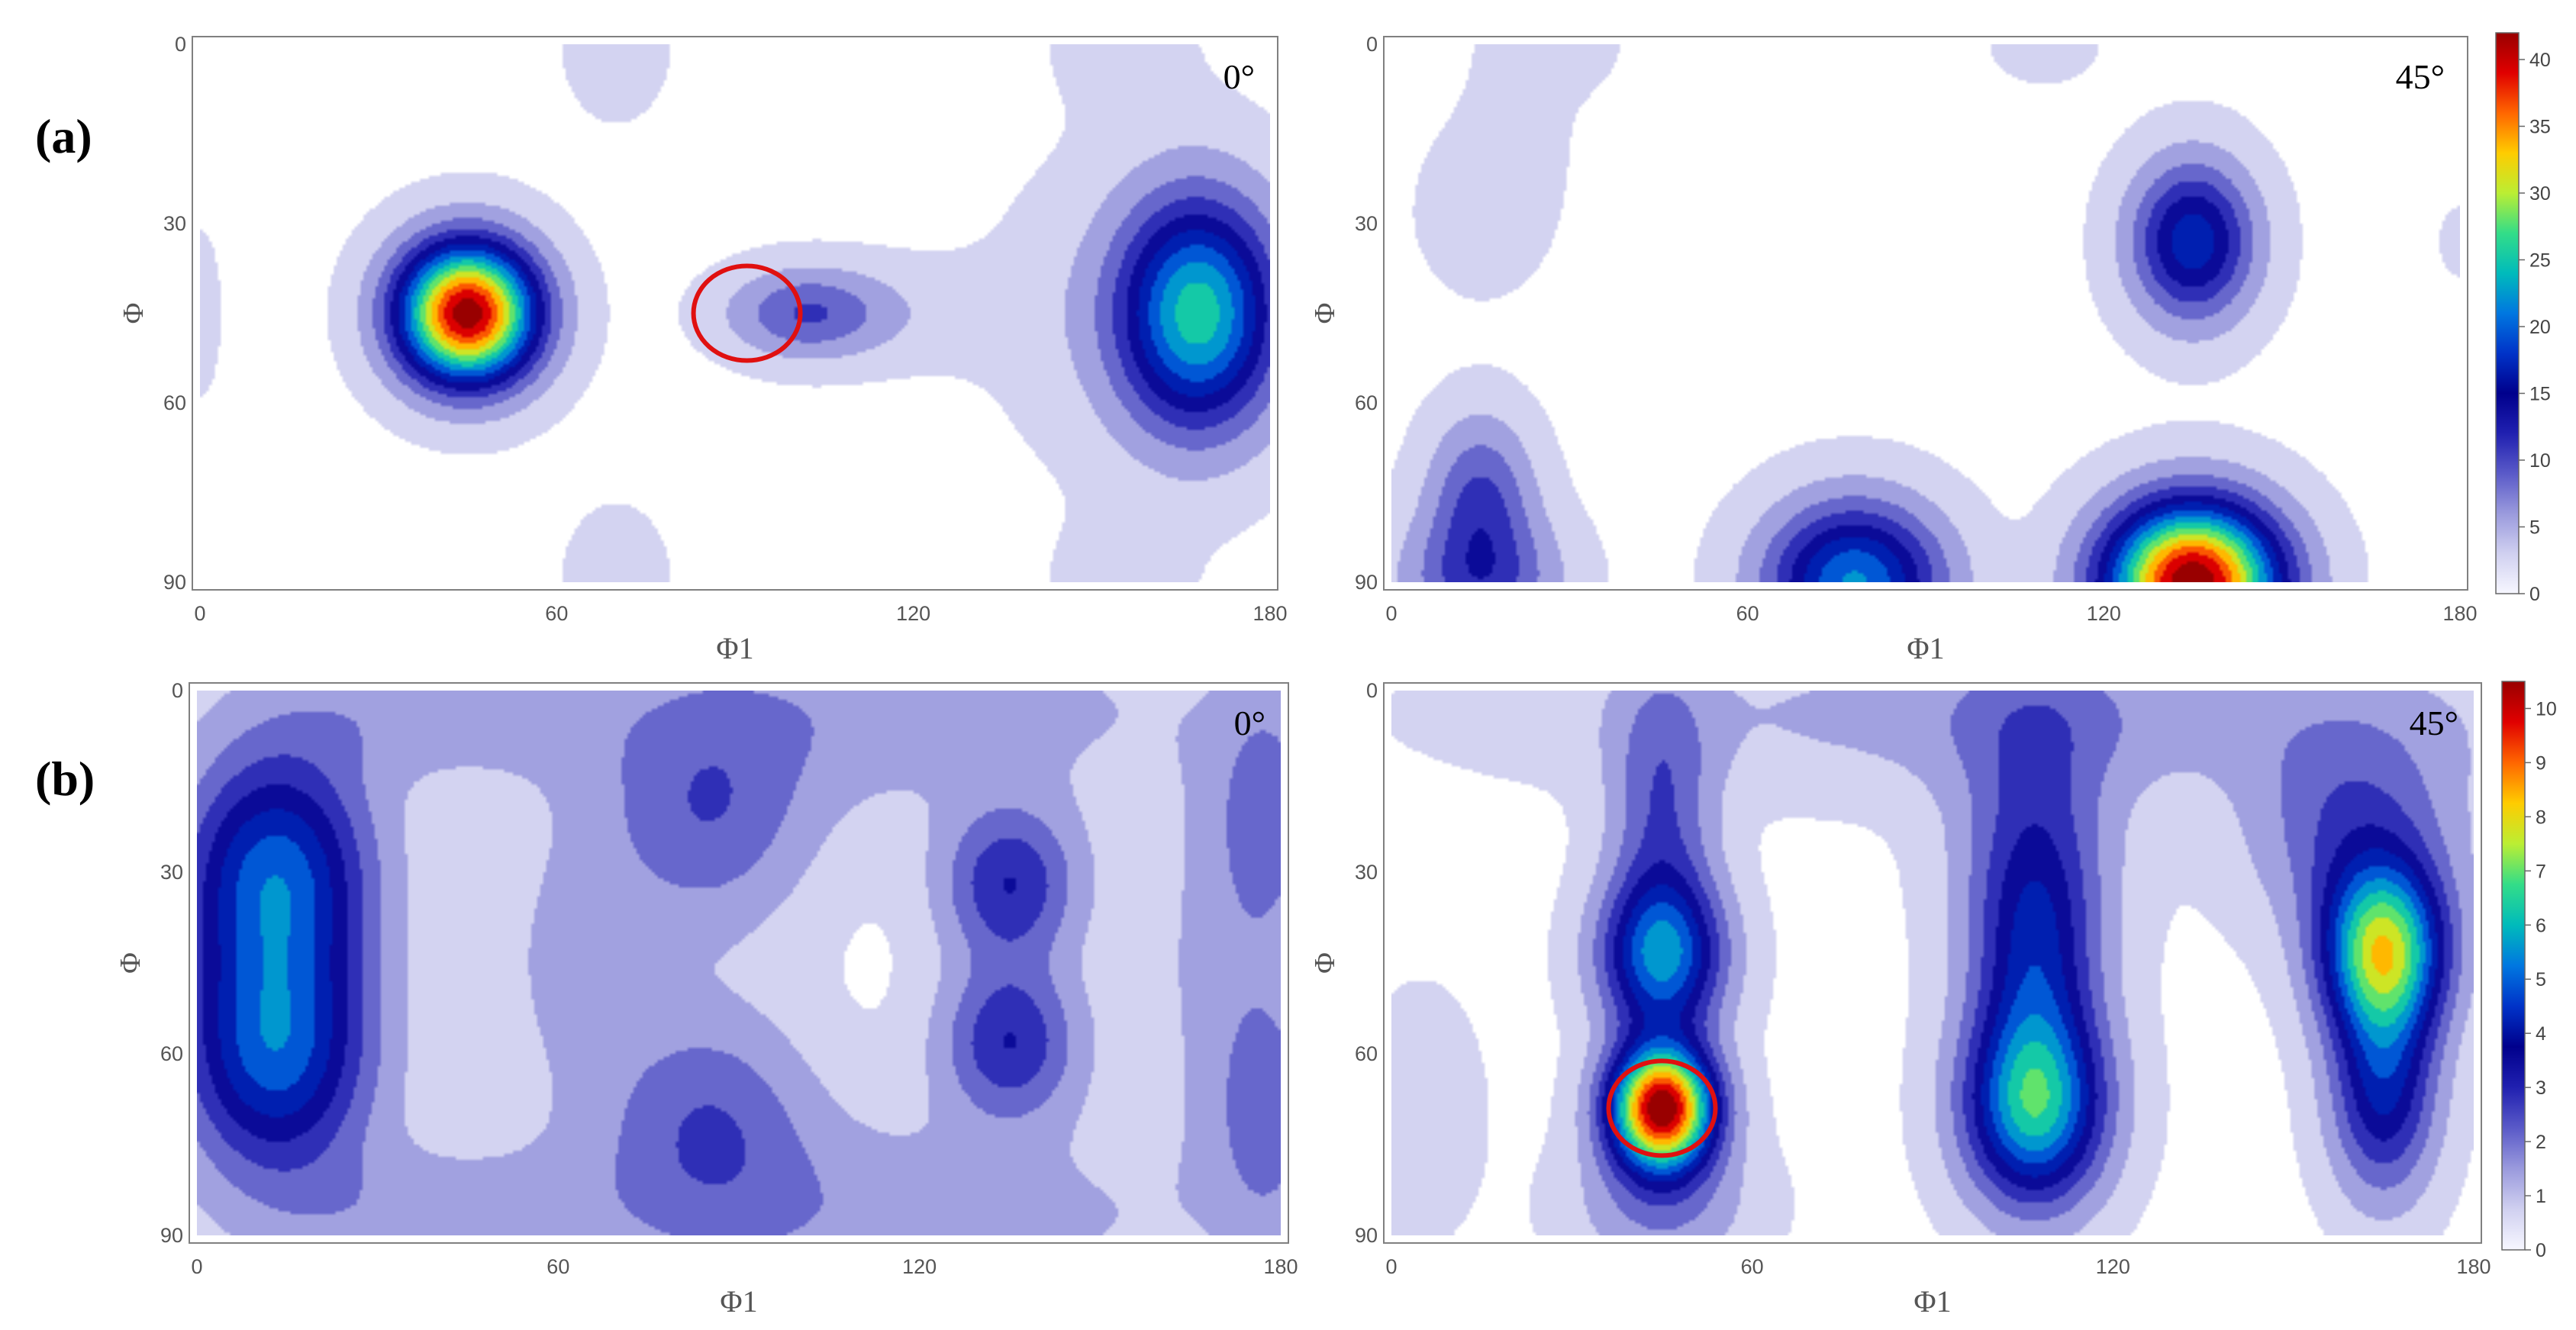  I want to click on colorbar-tick-label: 15, so click(2540, 395).